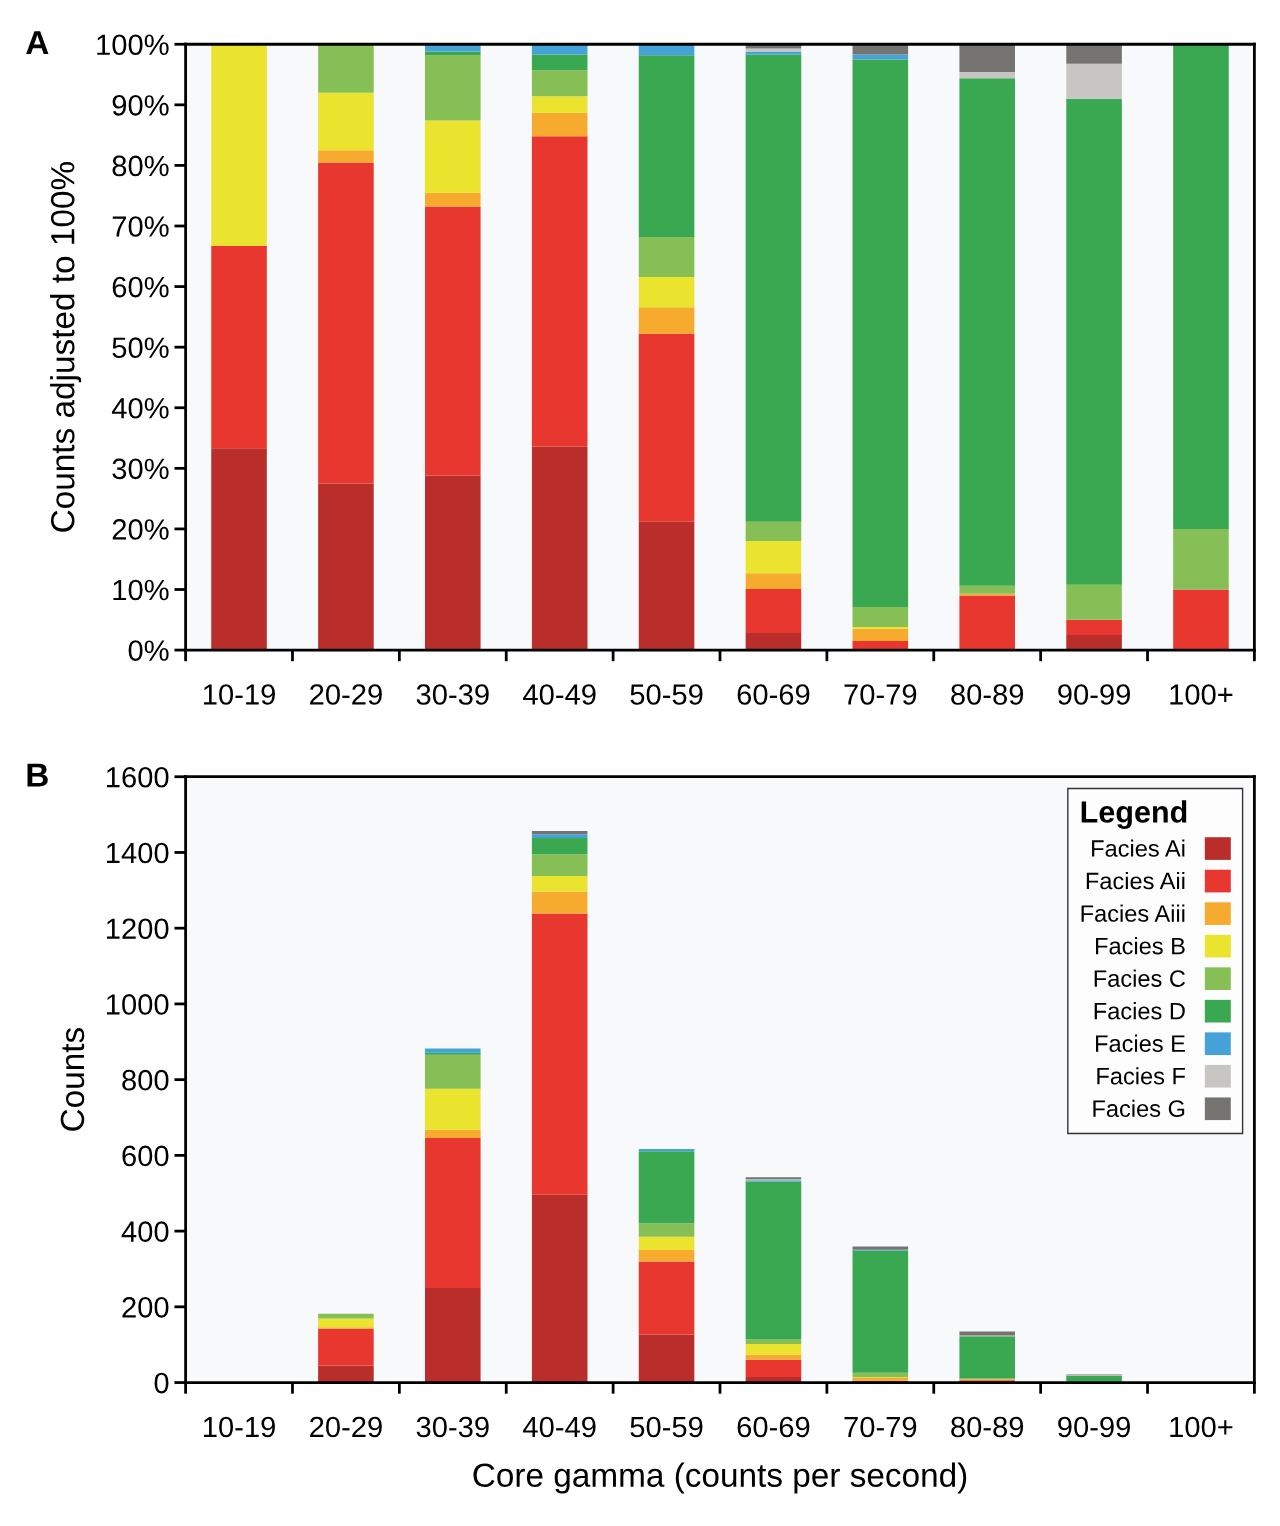 The image size is (1280, 1526). What do you see at coordinates (140, 408) in the screenshot?
I see `y-tick-label: 40%` at bounding box center [140, 408].